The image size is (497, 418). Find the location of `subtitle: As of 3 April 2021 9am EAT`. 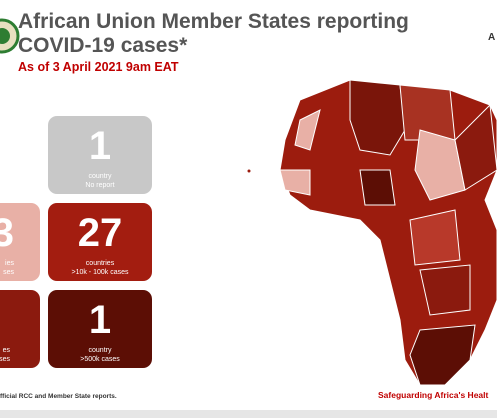

subtitle: As of 3 April 2021 9am EAT is located at coordinates (98, 67).